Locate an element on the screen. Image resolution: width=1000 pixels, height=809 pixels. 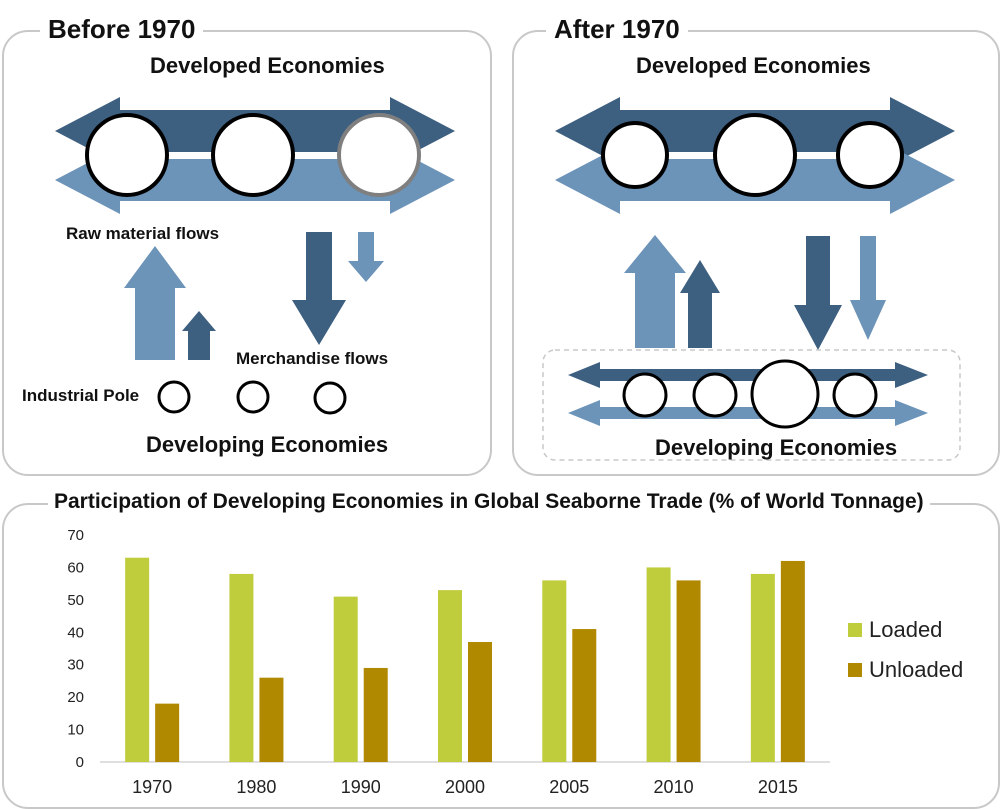
x-tick-label: 2005 is located at coordinates (569, 787).